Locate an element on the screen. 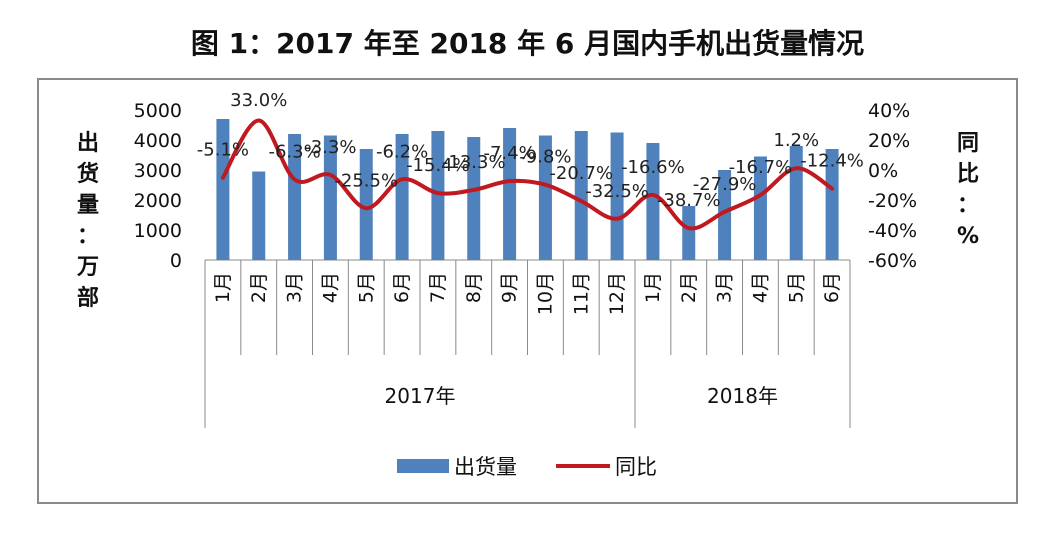  data-label: -20.7% is located at coordinates (581, 173).